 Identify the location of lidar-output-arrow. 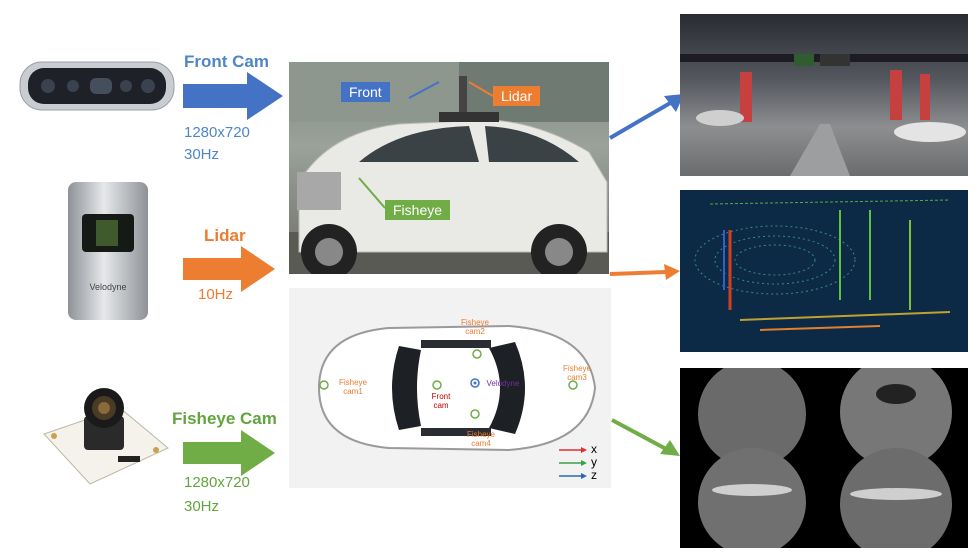
(645, 272).